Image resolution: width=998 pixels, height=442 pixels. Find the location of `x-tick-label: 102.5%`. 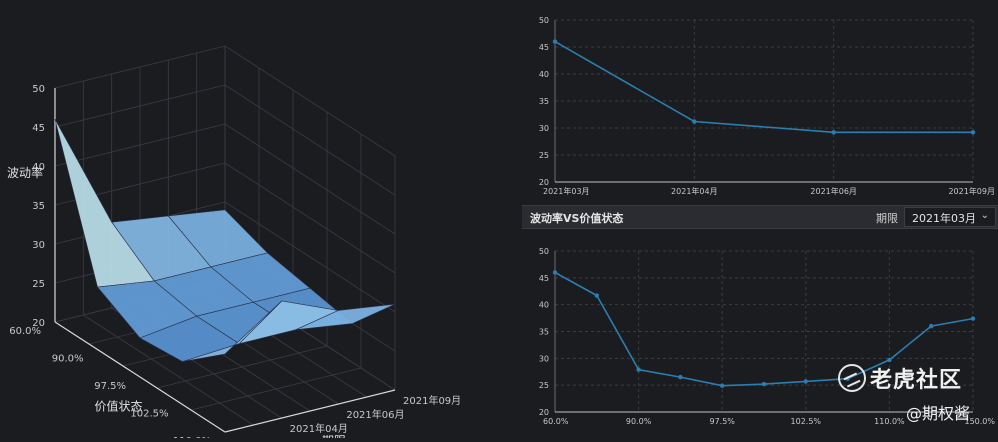

x-tick-label: 102.5% is located at coordinates (806, 421).